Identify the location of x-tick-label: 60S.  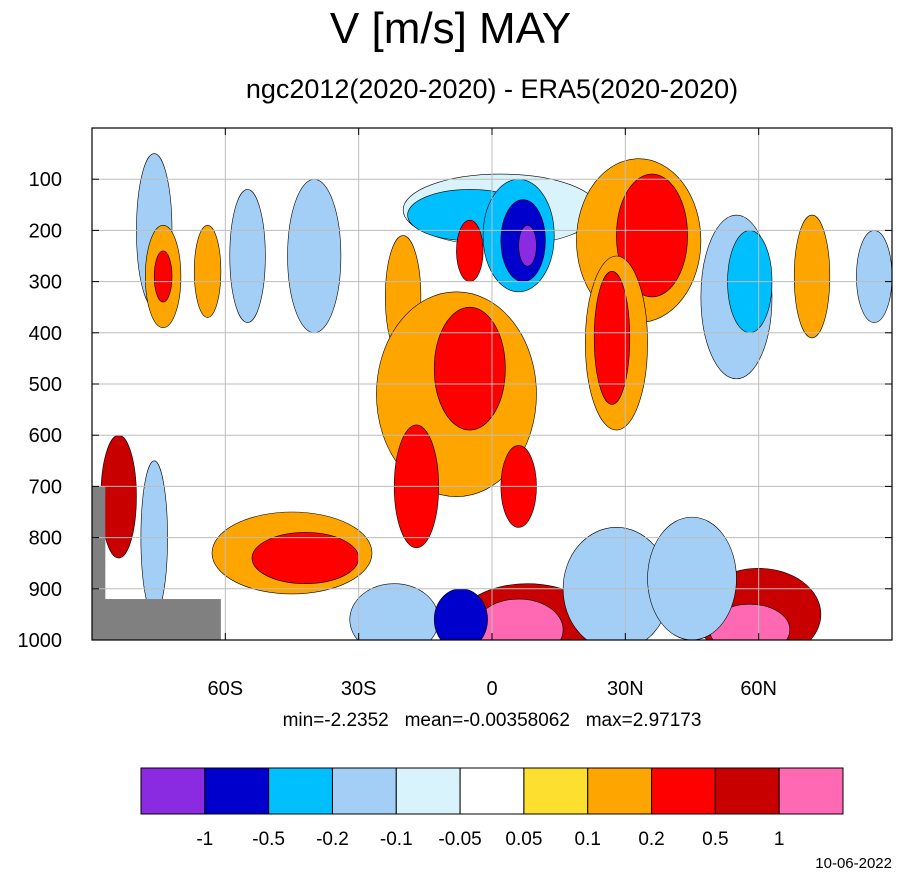
(226, 689).